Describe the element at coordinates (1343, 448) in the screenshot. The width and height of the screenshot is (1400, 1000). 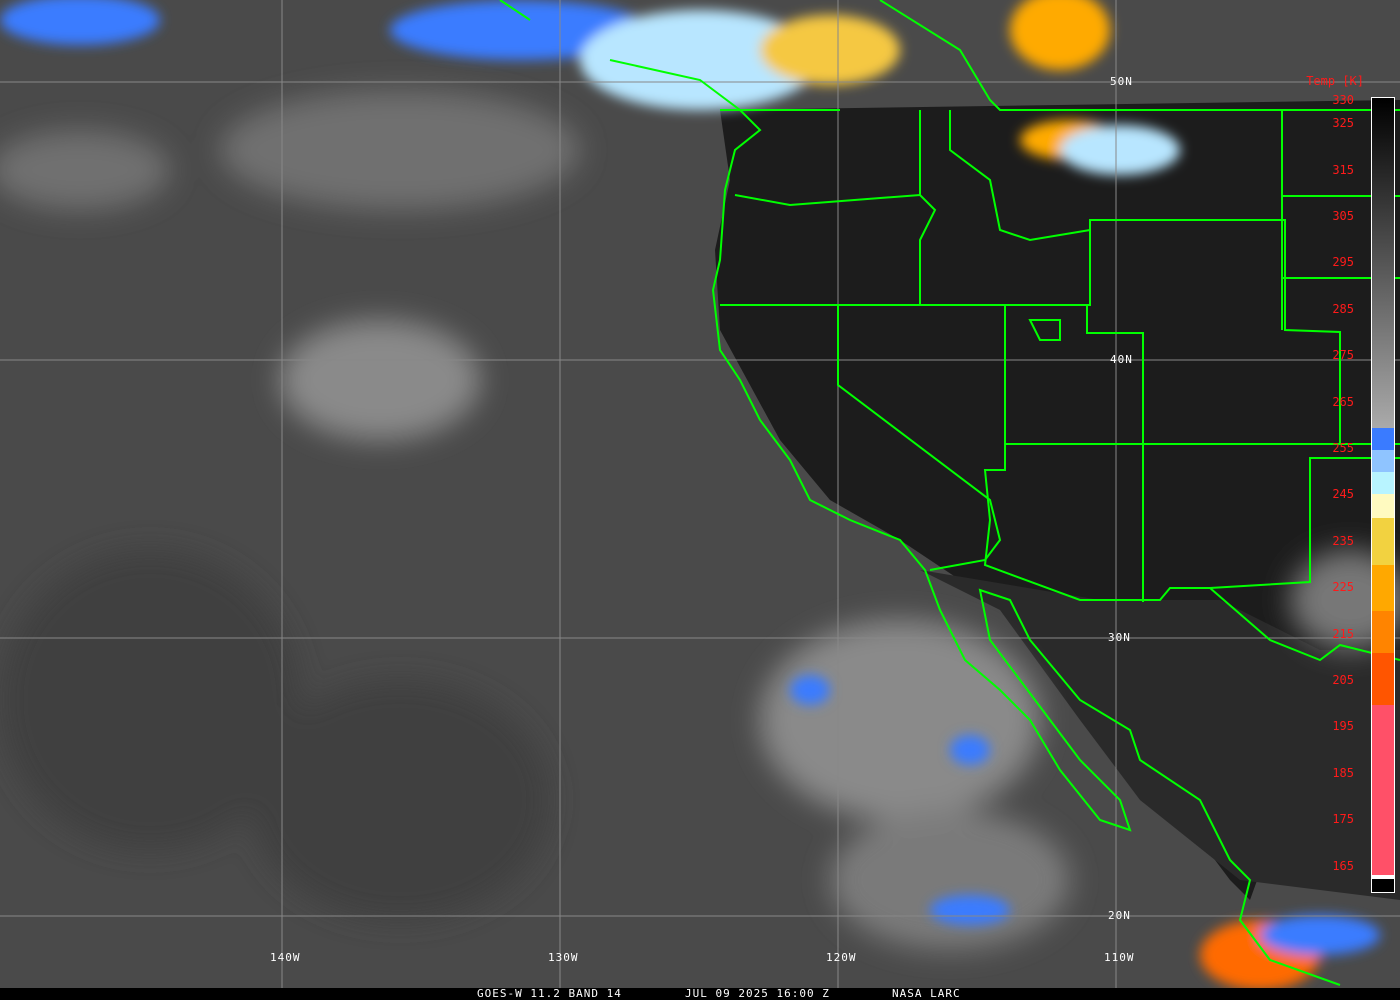
I see `colorbar-tick-label: 255` at that location.